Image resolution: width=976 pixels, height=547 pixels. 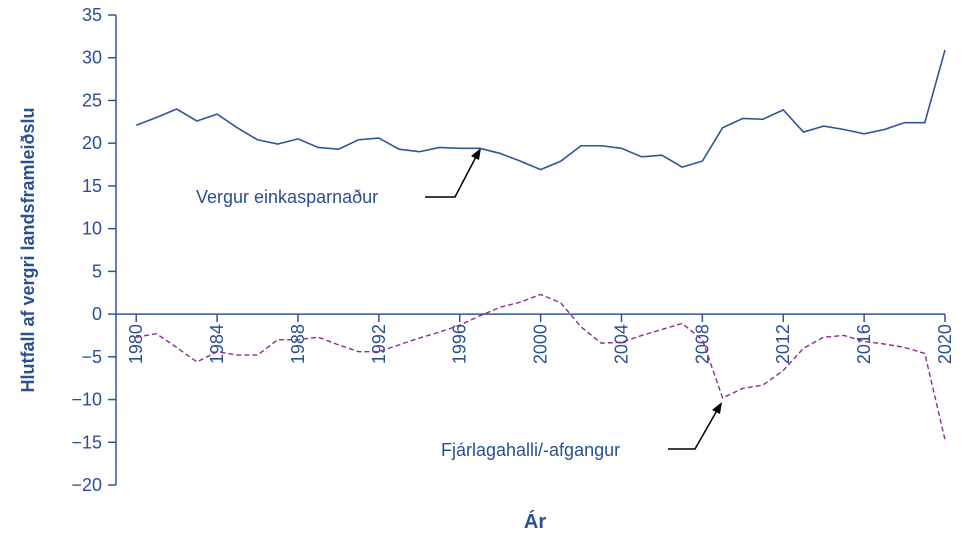 I want to click on x-axis-label: Ár, so click(x=535, y=521).